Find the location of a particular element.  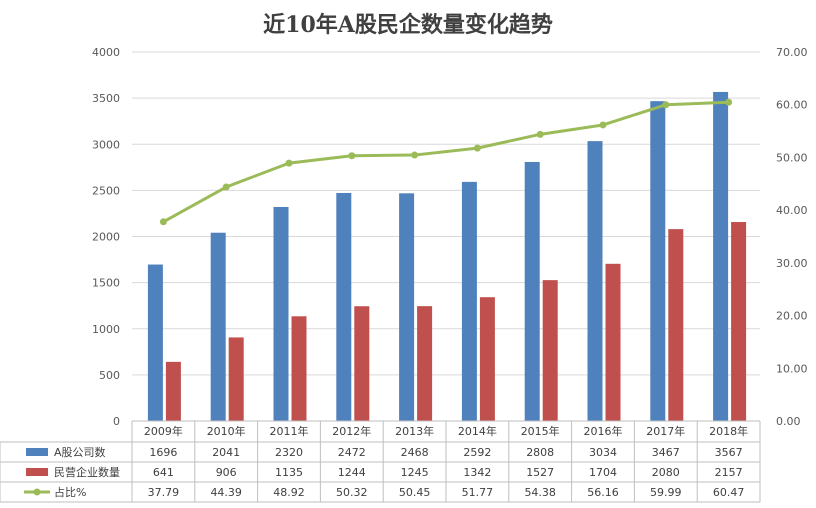

y-left-tick-label: 3000 is located at coordinates (106, 144).